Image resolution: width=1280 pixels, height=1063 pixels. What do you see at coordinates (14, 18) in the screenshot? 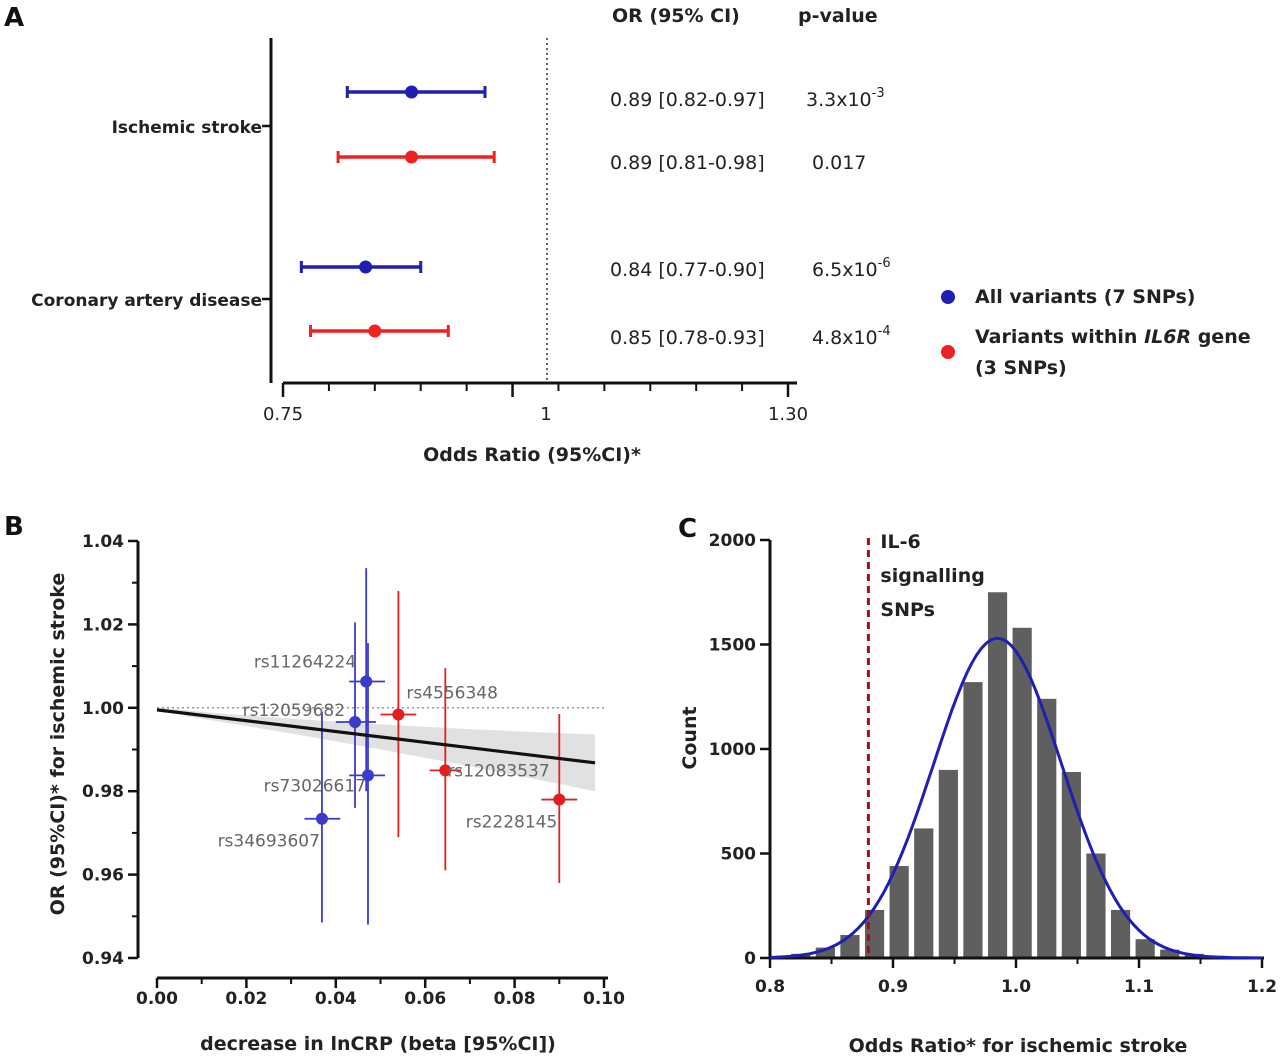
I see `panel-label-a: A` at bounding box center [14, 18].